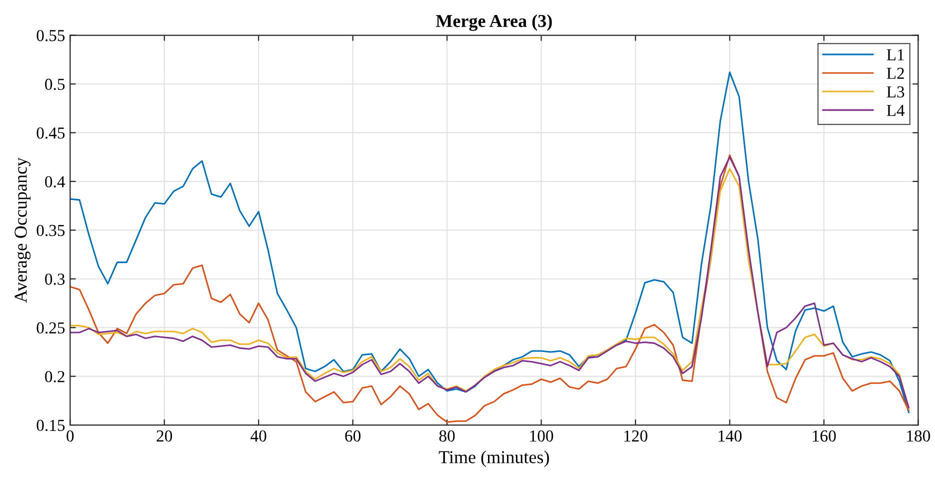 The image size is (935, 483). What do you see at coordinates (824, 436) in the screenshot?
I see `x-tick-label: 160` at bounding box center [824, 436].